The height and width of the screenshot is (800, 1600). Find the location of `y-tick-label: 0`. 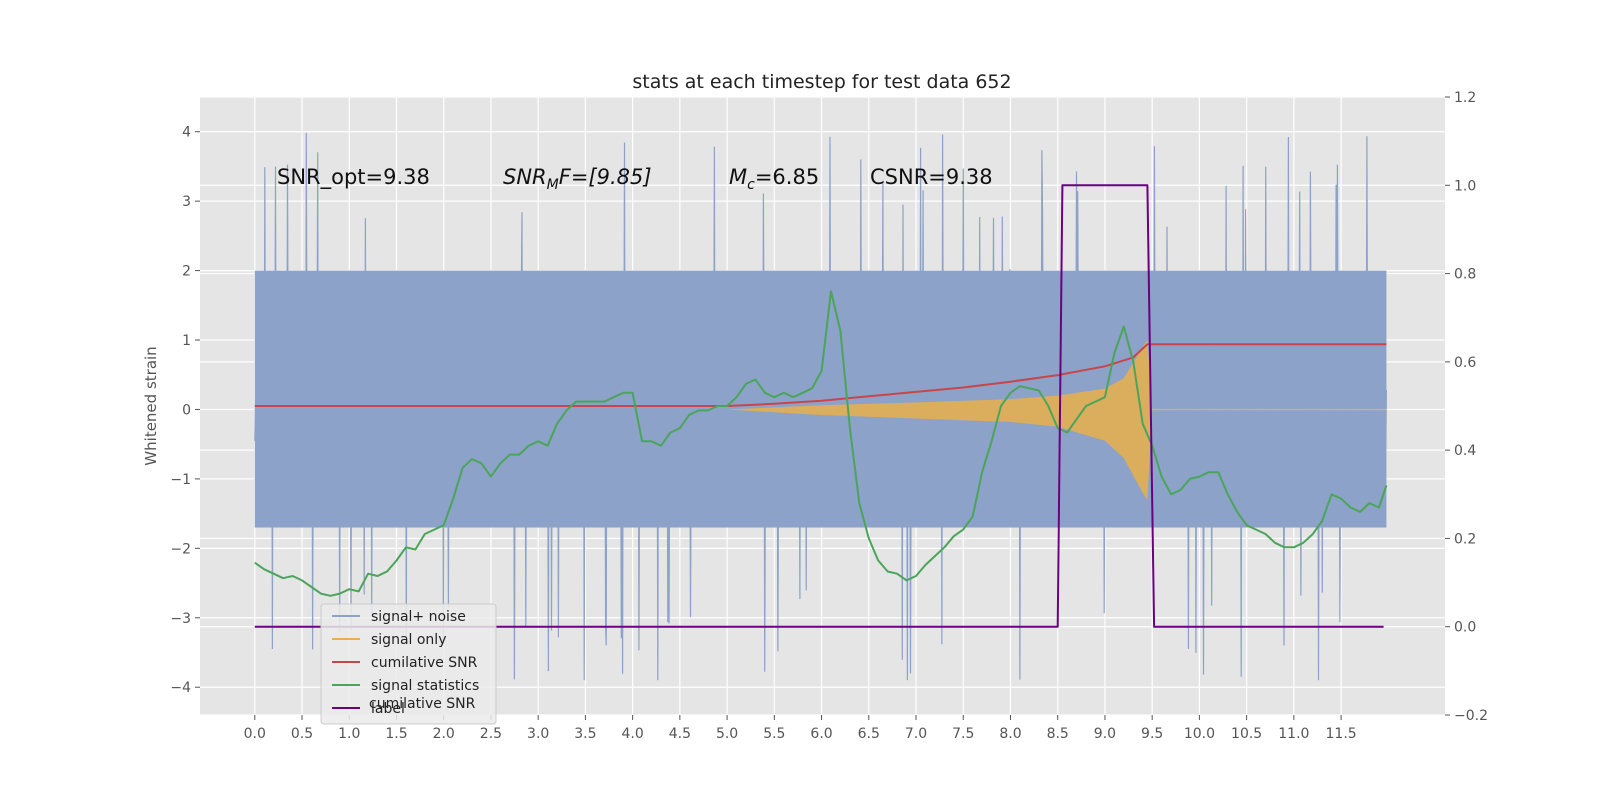

y-tick-label: 0 is located at coordinates (186, 410).